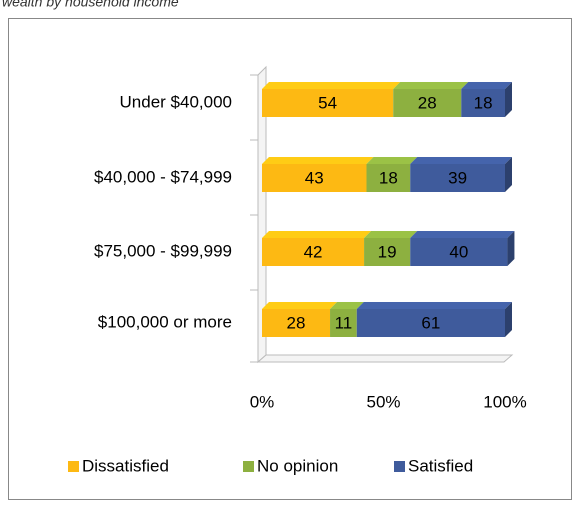 The width and height of the screenshot is (578, 509). What do you see at coordinates (165, 321) in the screenshot?
I see `y-tick-label: $100,000 or more` at bounding box center [165, 321].